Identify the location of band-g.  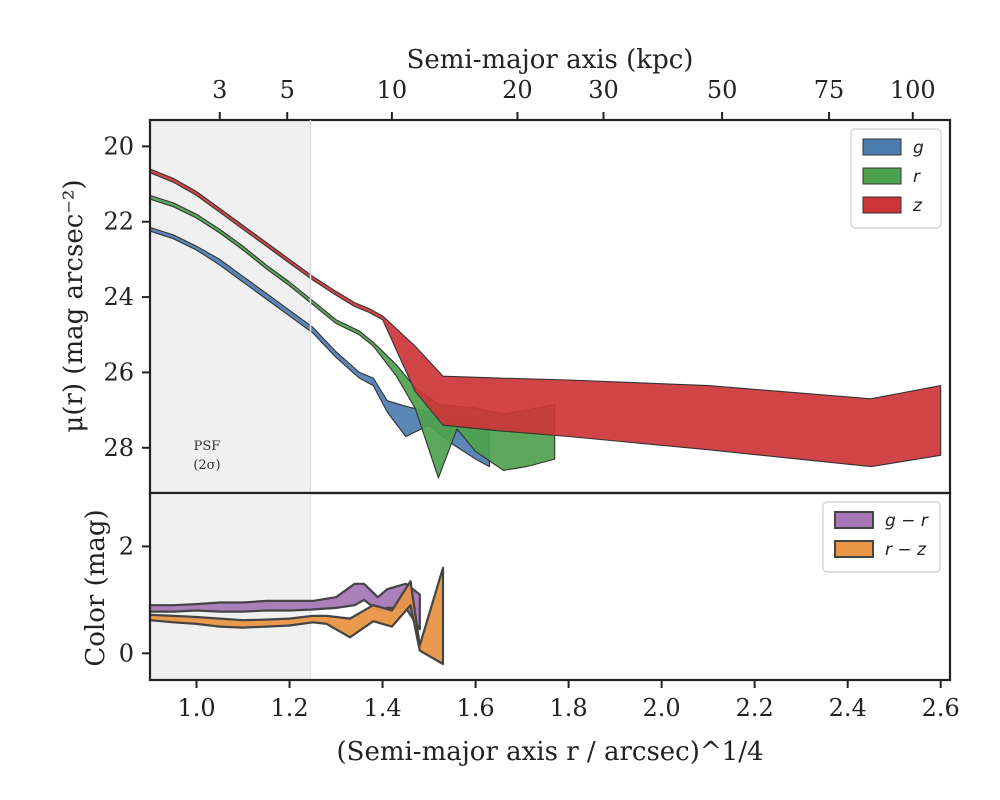
(320, 347).